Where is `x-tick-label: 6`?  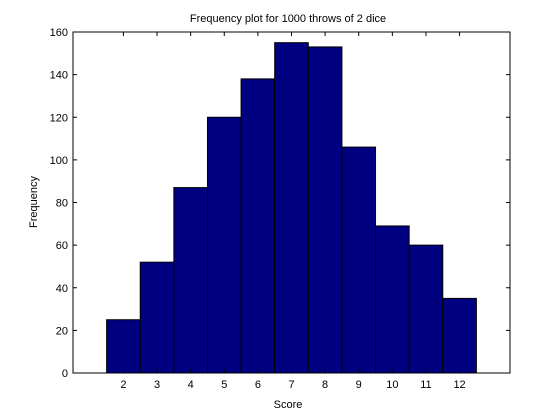
x-tick-label: 6 is located at coordinates (258, 385).